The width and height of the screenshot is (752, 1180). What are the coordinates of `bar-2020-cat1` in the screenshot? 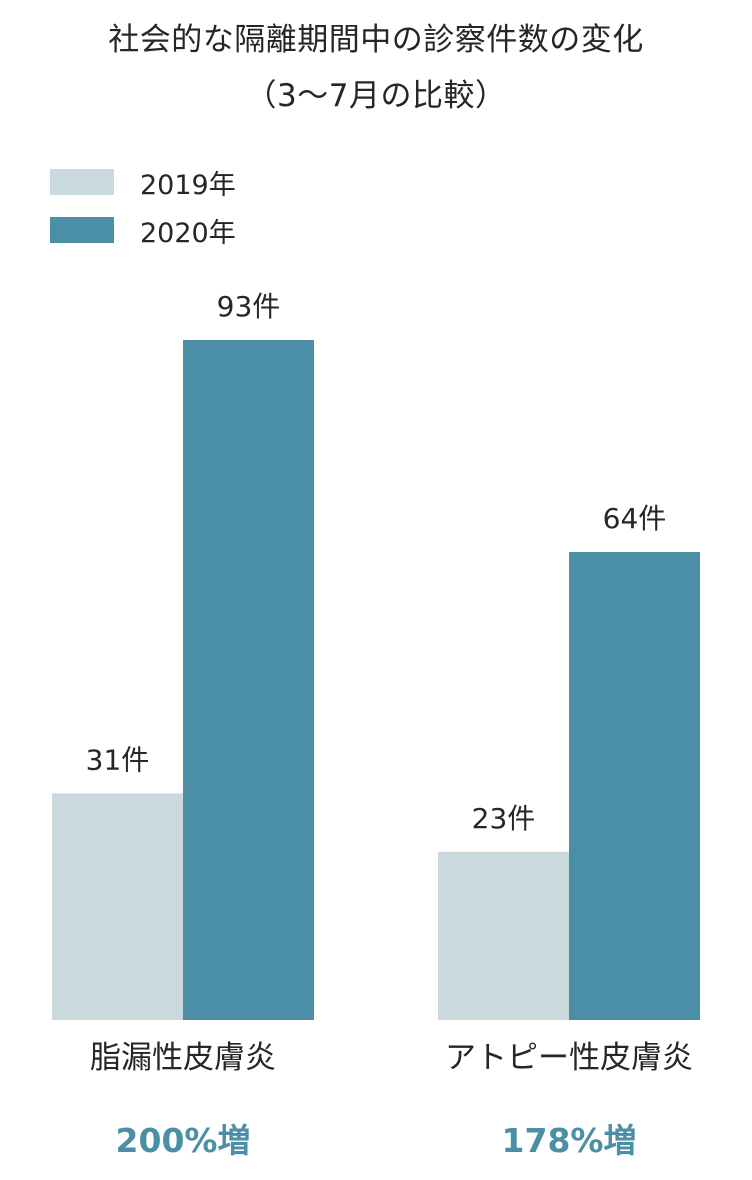 It's located at (634, 786).